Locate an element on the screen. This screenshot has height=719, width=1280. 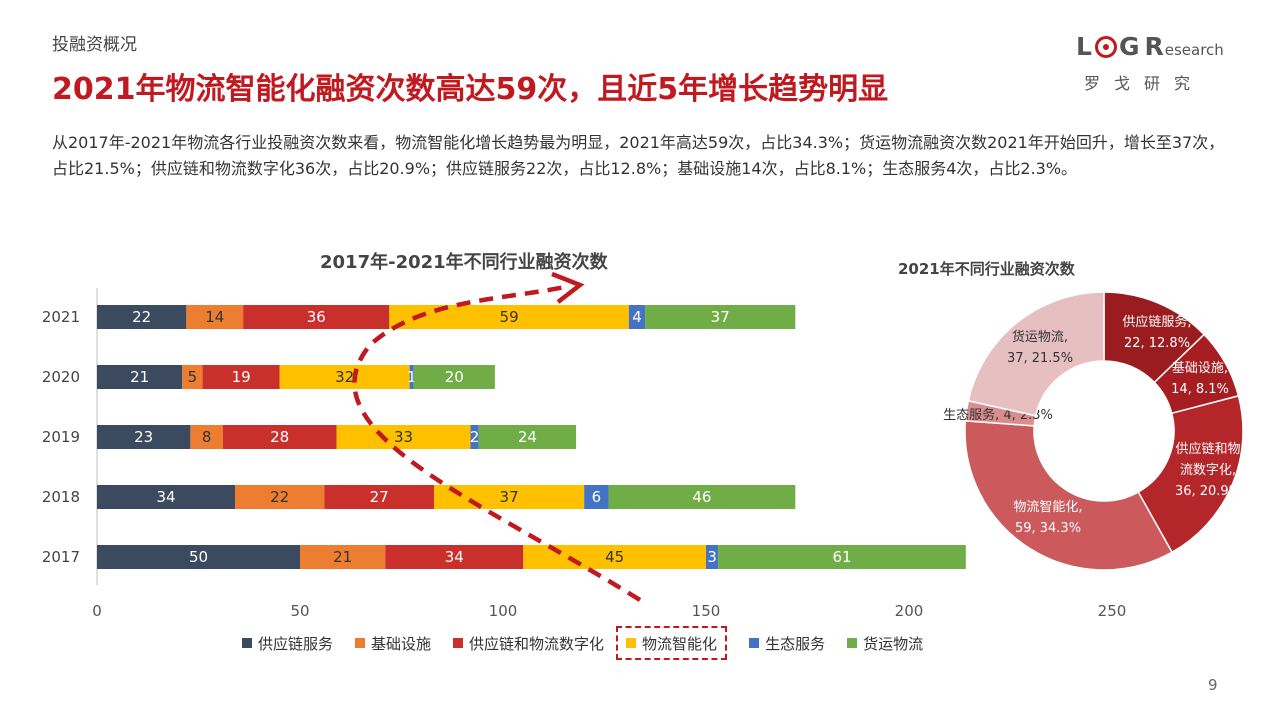
y-category-label: 2018 is located at coordinates (61, 497).